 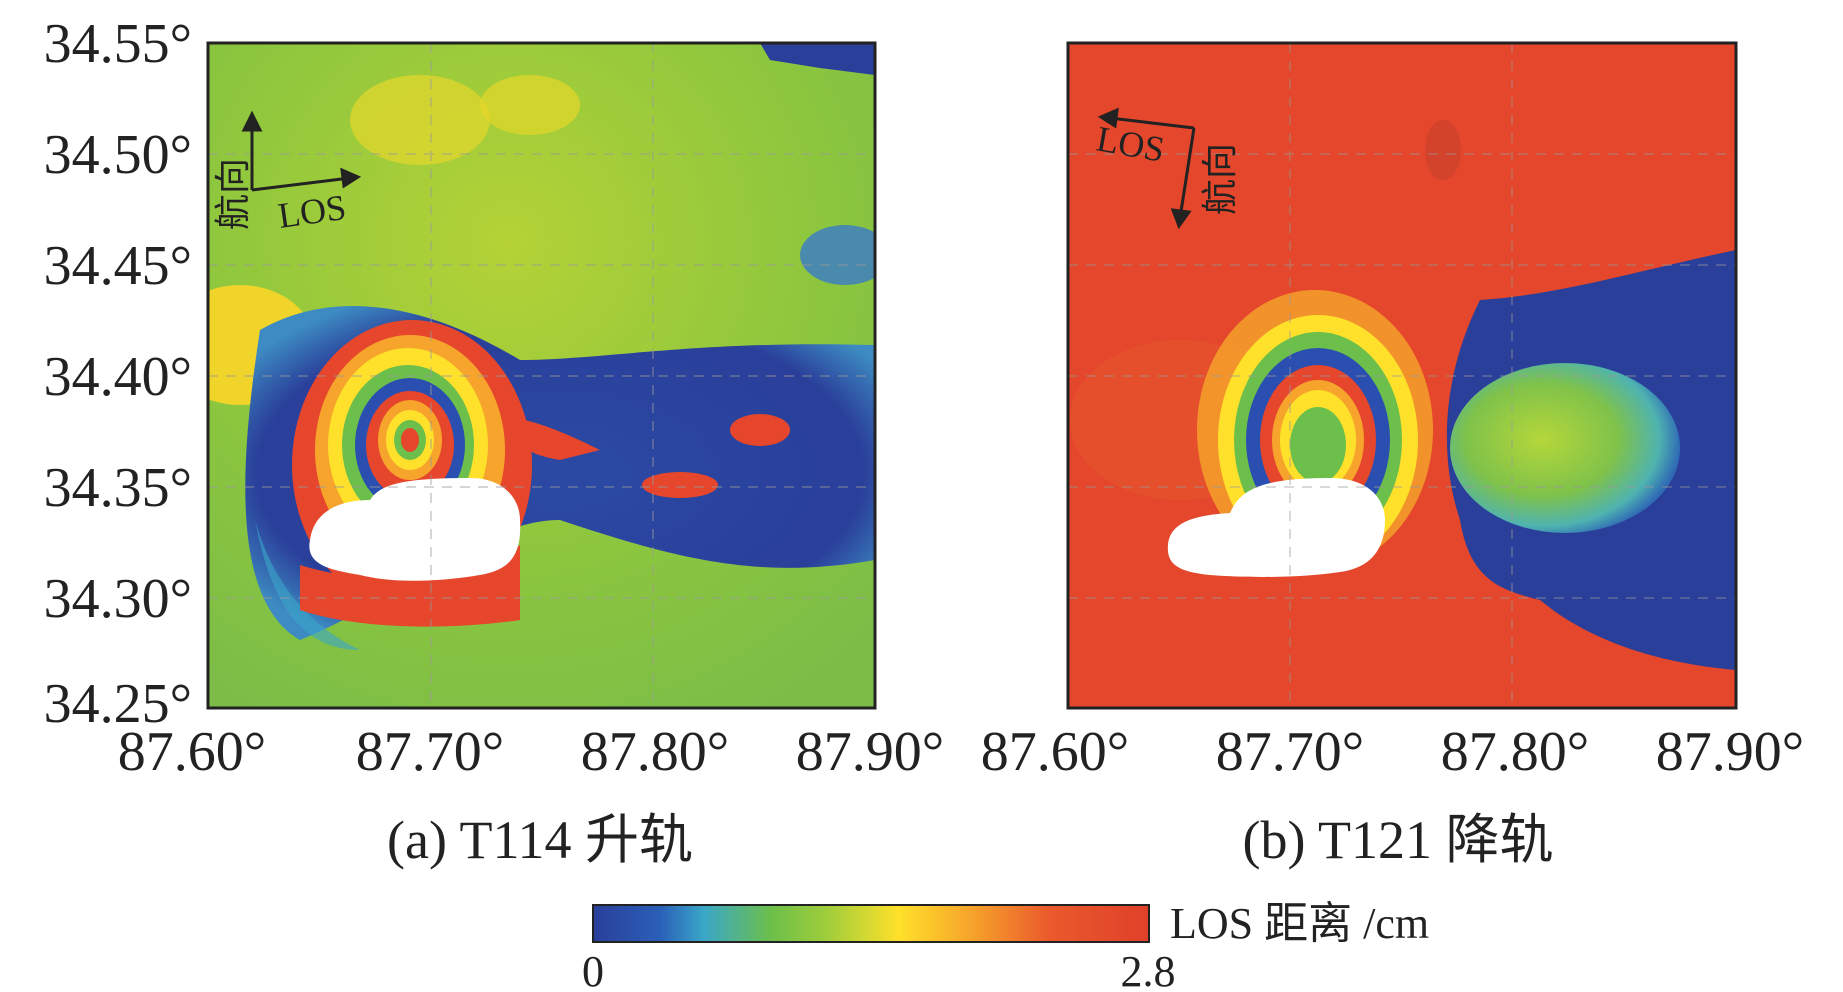 What do you see at coordinates (118, 704) in the screenshot?
I see `y-tick-label: 34.25°` at bounding box center [118, 704].